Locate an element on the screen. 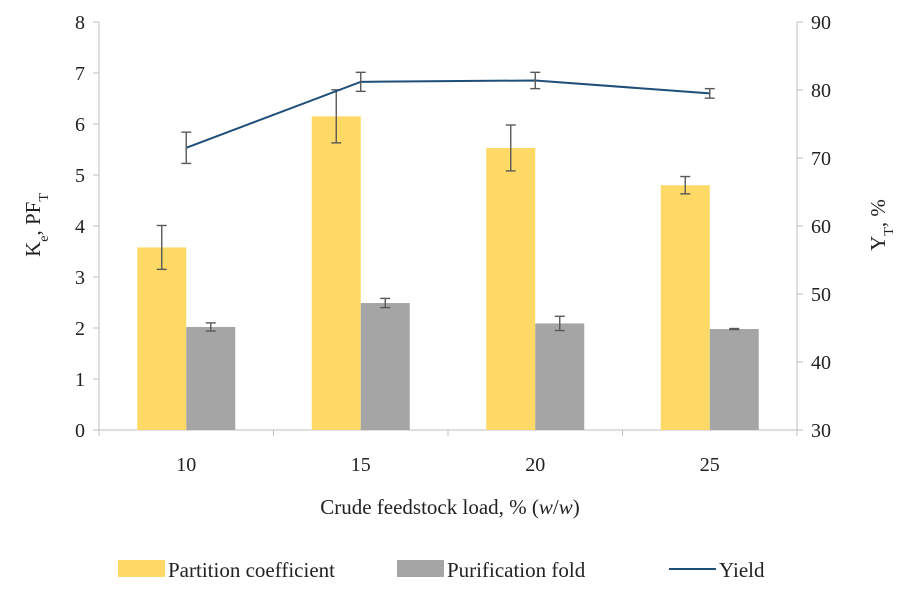 This screenshot has height=590, width=907. y-axis-left-title: Ke, PFT is located at coordinates (36, 225).